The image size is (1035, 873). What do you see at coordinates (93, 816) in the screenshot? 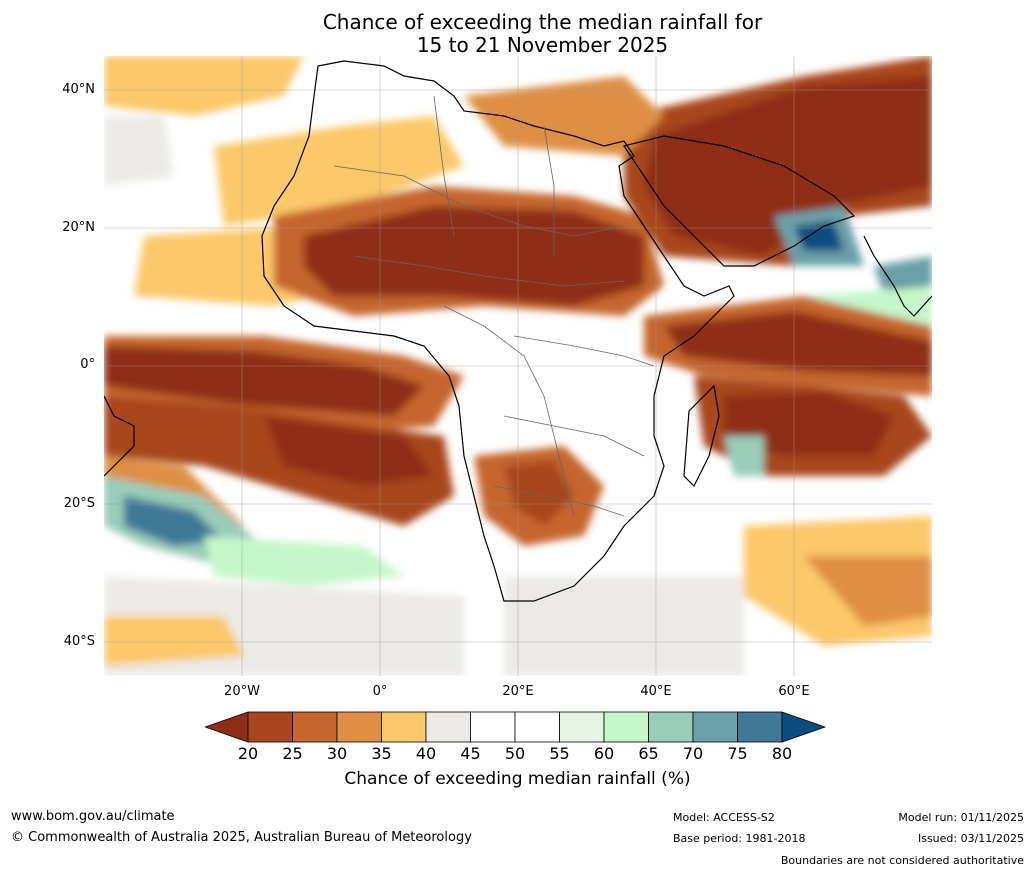
I see `footer-url: www.bom.gov.au/climate` at bounding box center [93, 816].